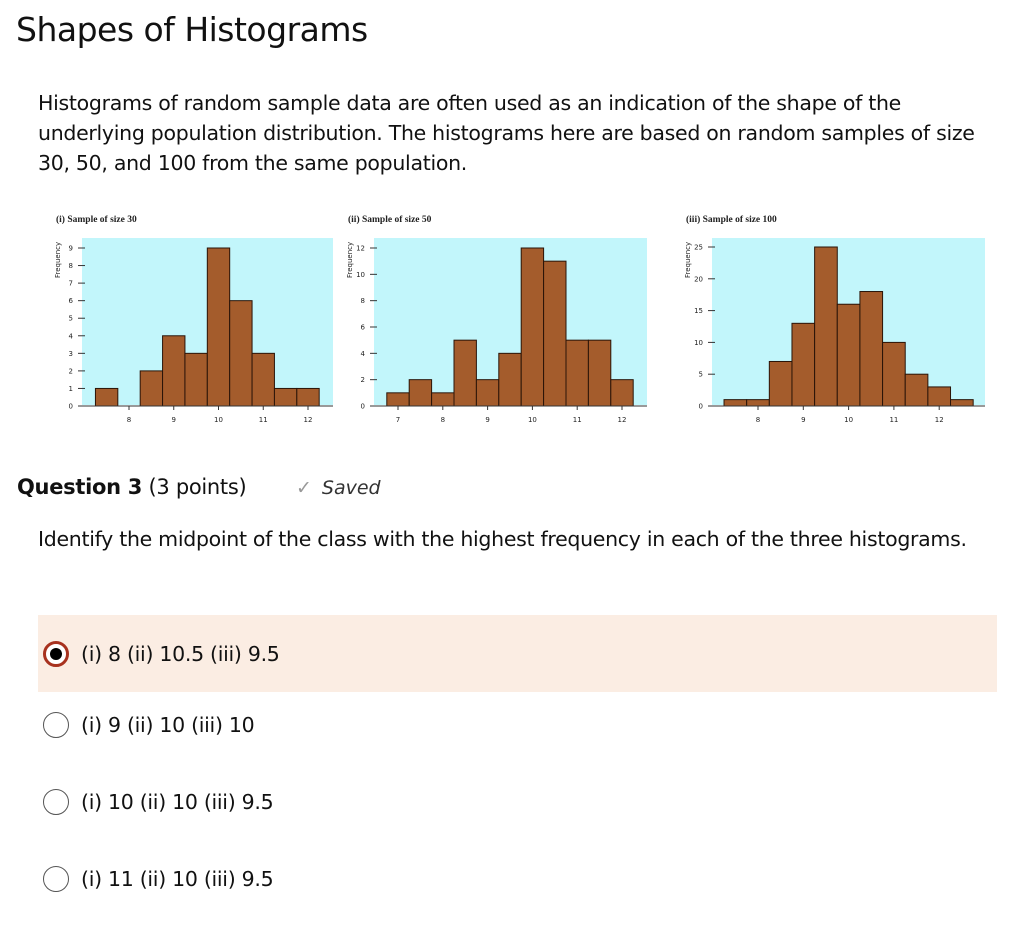  Describe the element at coordinates (71, 354) in the screenshot. I see `y-tick-label: 3` at that location.